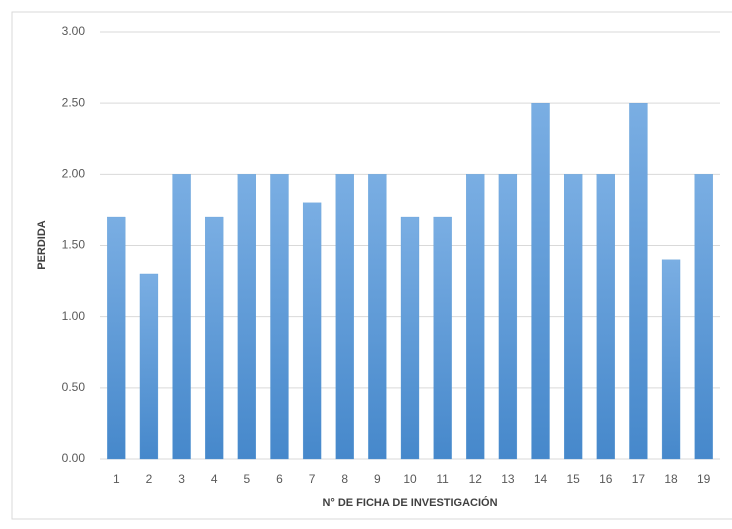 This screenshot has width=732, height=529. Describe the element at coordinates (476, 479) in the screenshot. I see `x-tick-label: 12` at that location.